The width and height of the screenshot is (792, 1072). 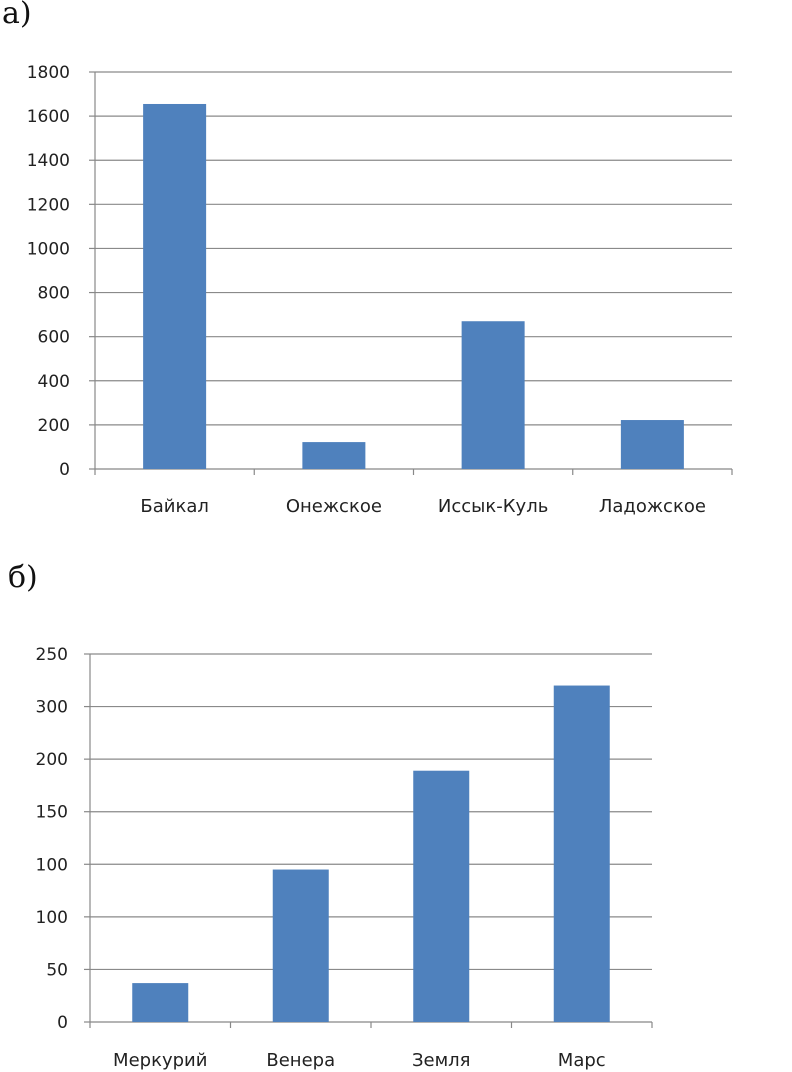 I want to click on x-category-label: Ладожское, so click(x=652, y=506).